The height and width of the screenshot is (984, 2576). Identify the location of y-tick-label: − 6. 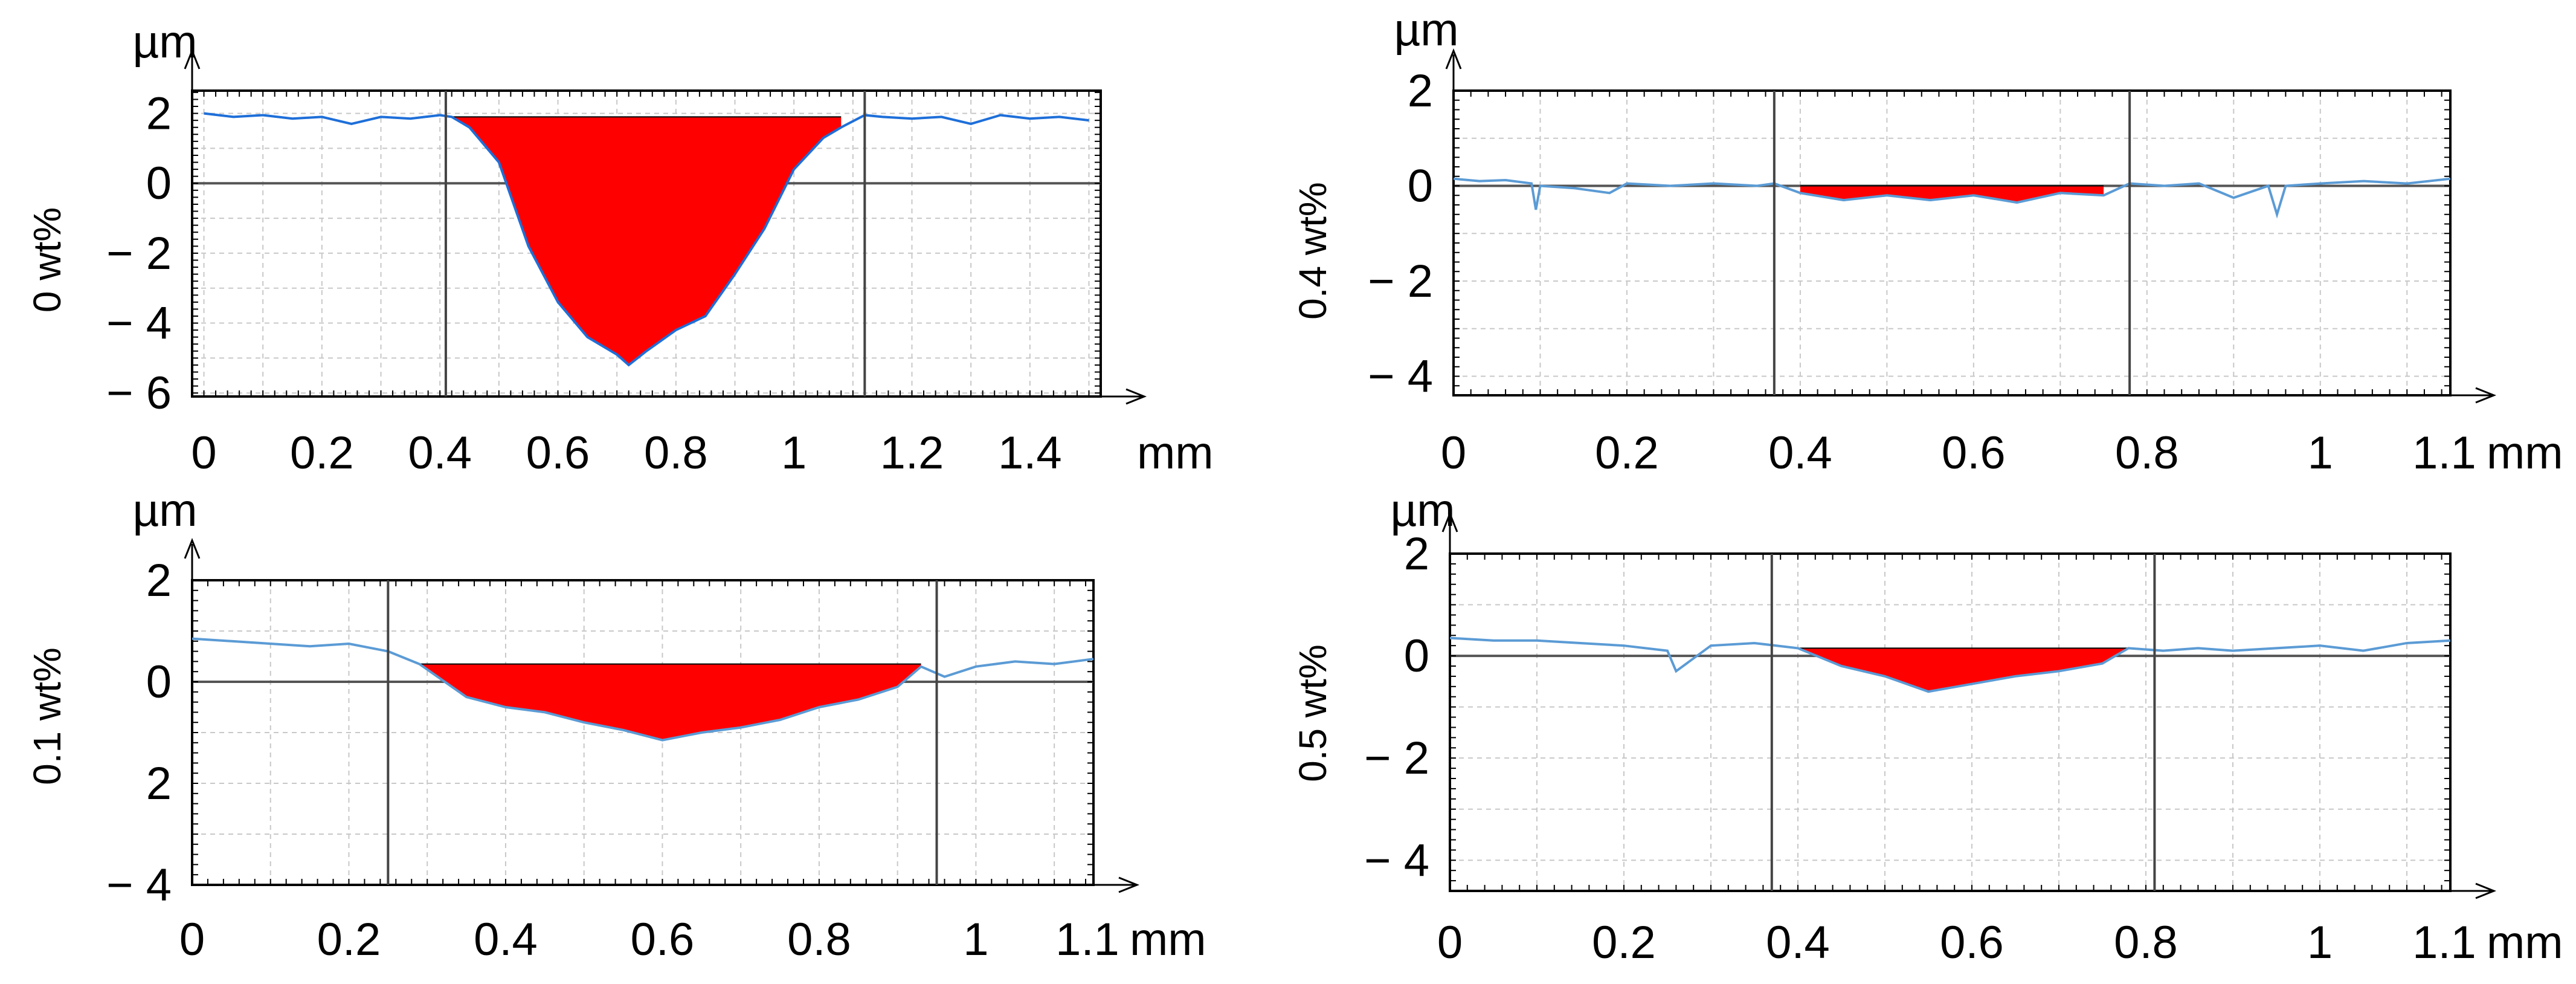
(139, 393).